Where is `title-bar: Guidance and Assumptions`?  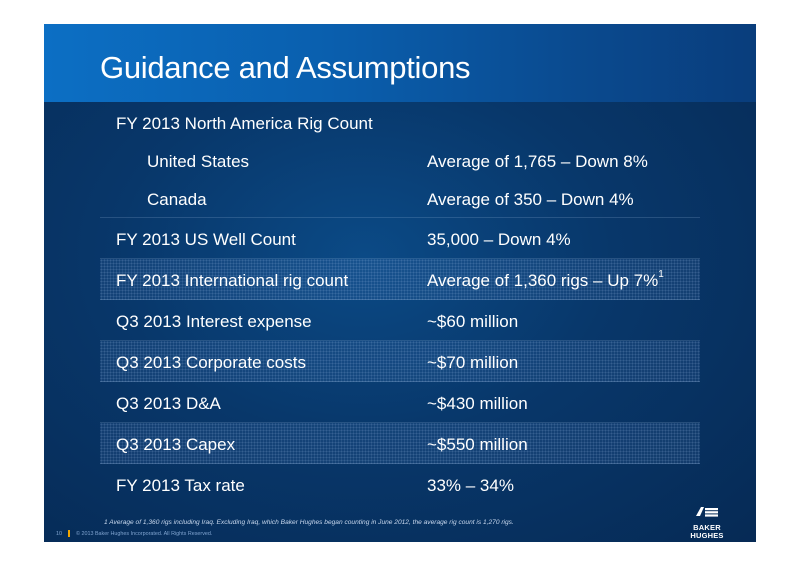
title-bar: Guidance and Assumptions is located at coordinates (400, 63).